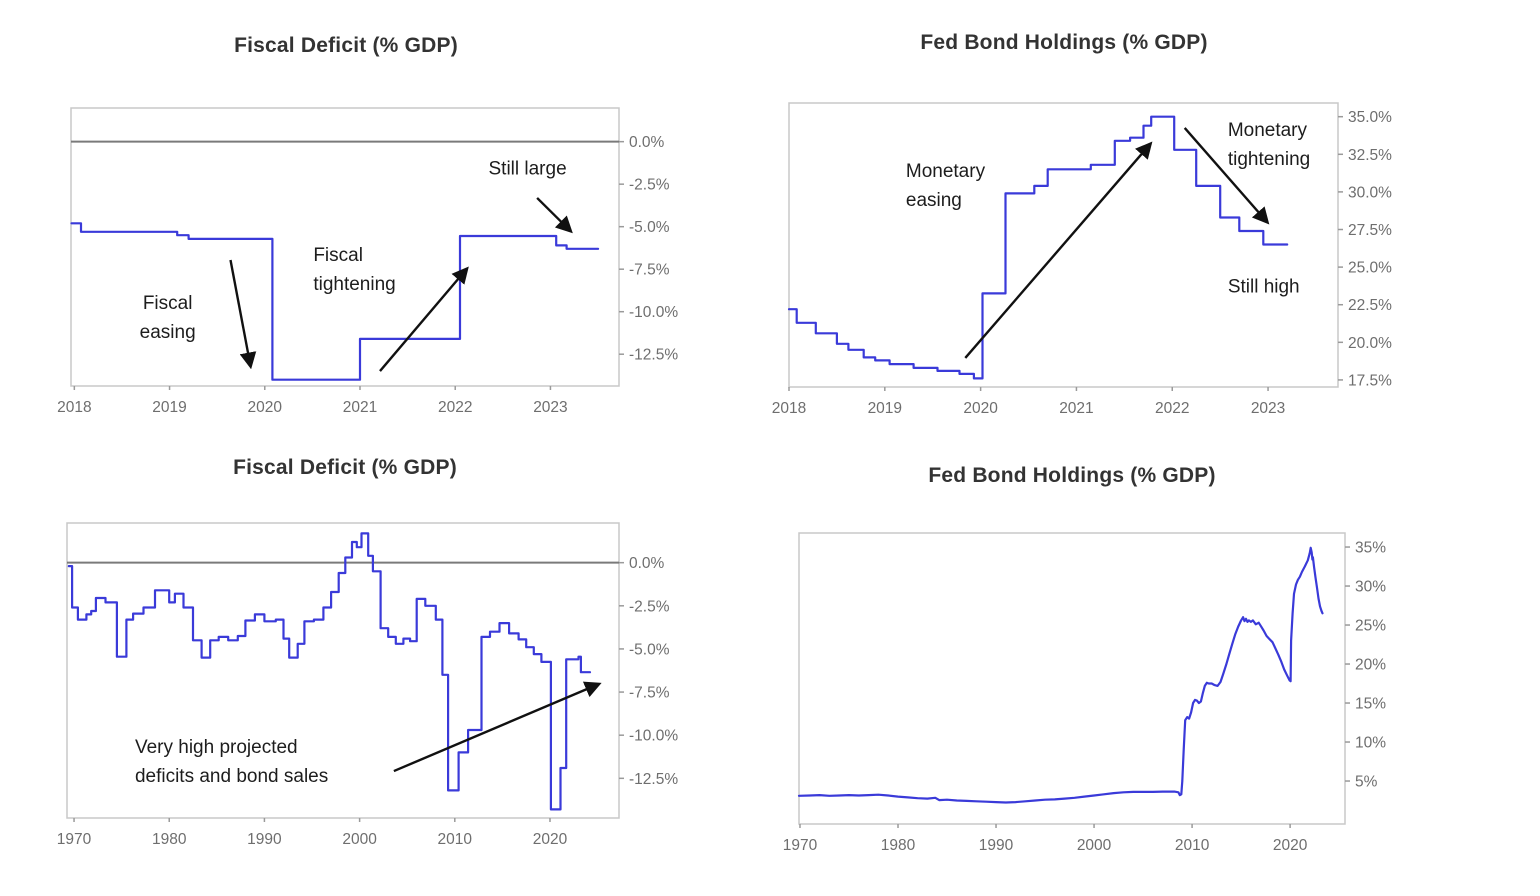 Image resolution: width=1540 pixels, height=896 pixels. What do you see at coordinates (1370, 704) in the screenshot?
I see `y-tick-label: 15%` at bounding box center [1370, 704].